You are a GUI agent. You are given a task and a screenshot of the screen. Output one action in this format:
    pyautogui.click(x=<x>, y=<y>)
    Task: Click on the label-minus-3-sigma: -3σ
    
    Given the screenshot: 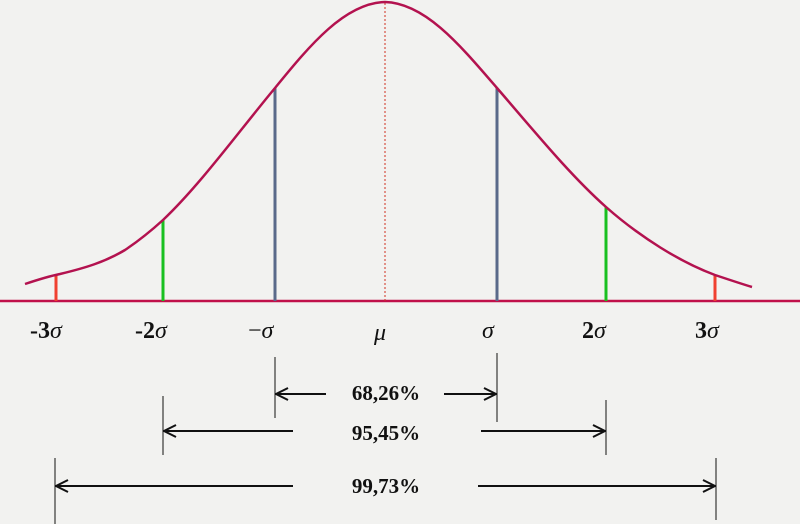 What is the action you would take?
    pyautogui.click(x=46, y=331)
    